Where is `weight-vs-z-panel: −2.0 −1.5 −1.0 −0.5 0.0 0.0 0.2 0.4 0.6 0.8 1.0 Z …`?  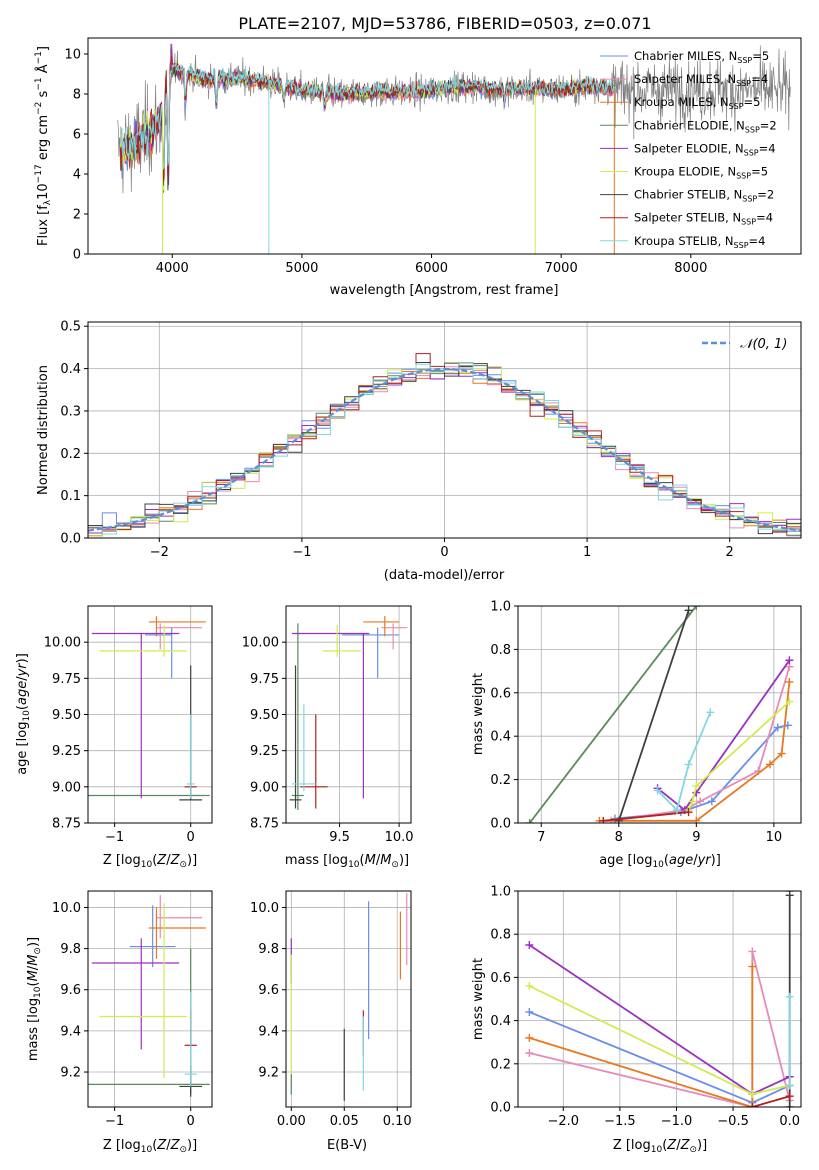
weight-vs-z-panel: −2.0 −1.5 −1.0 −0.5 0.0 0.0 0.2 0.4 0.6 0.8 1.0 Z … is located at coordinates (636, 1020).